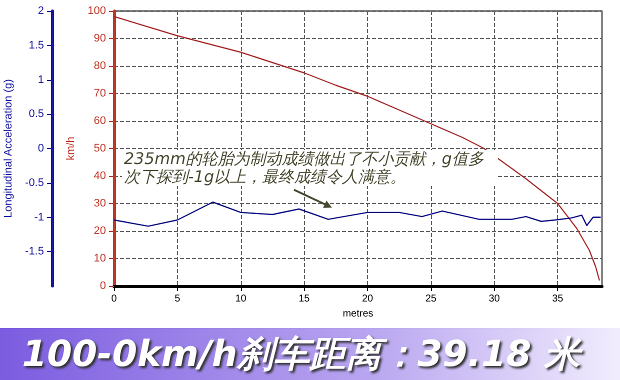 The width and height of the screenshot is (620, 380). Describe the element at coordinates (100, 121) in the screenshot. I see `y-tick-label: 60` at that location.